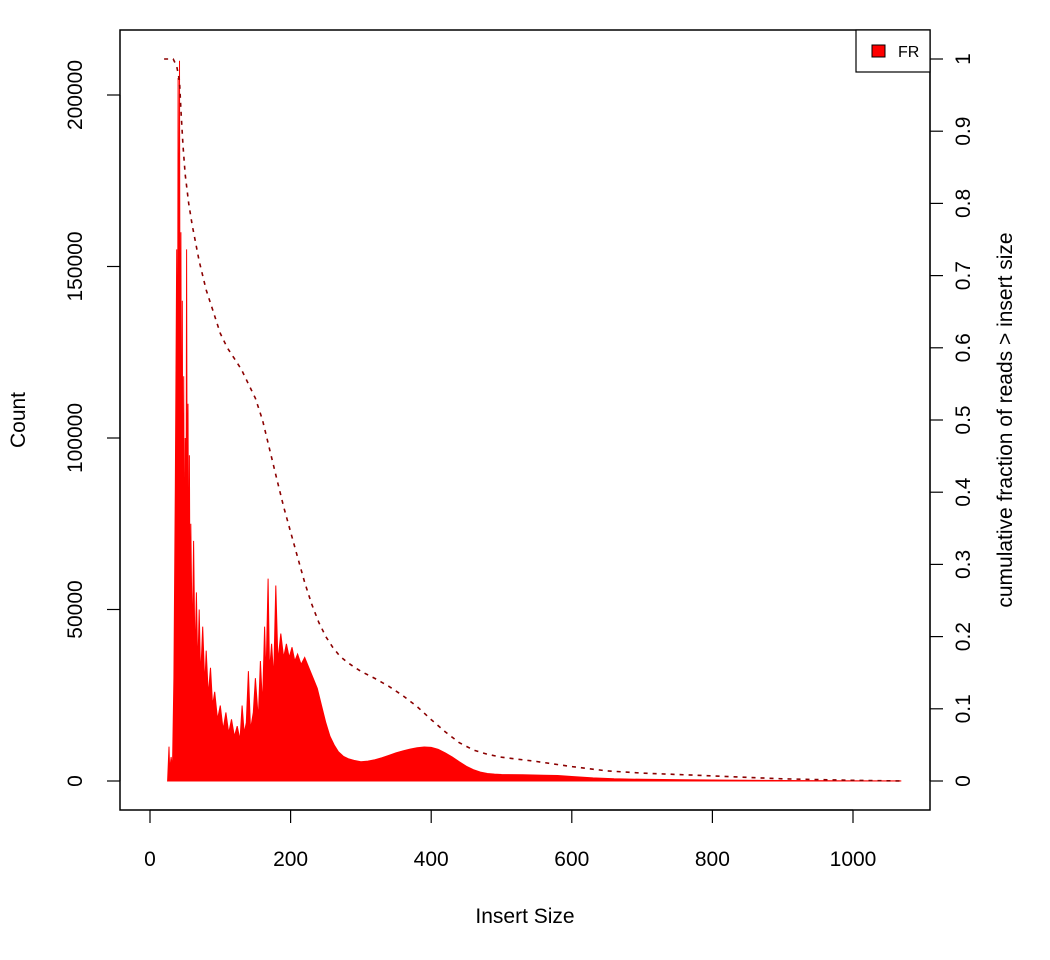 This screenshot has height=960, width=1050. What do you see at coordinates (92, 423) in the screenshot?
I see `y-axis-left: 0 50000 100000 150000 200000` at bounding box center [92, 423].